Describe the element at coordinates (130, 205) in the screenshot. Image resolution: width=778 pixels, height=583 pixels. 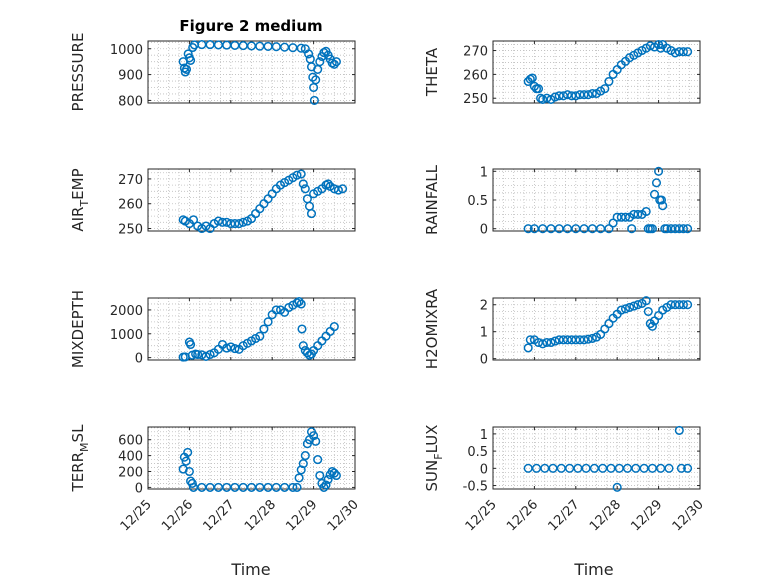
I see `y-tick-label: 260` at that location.